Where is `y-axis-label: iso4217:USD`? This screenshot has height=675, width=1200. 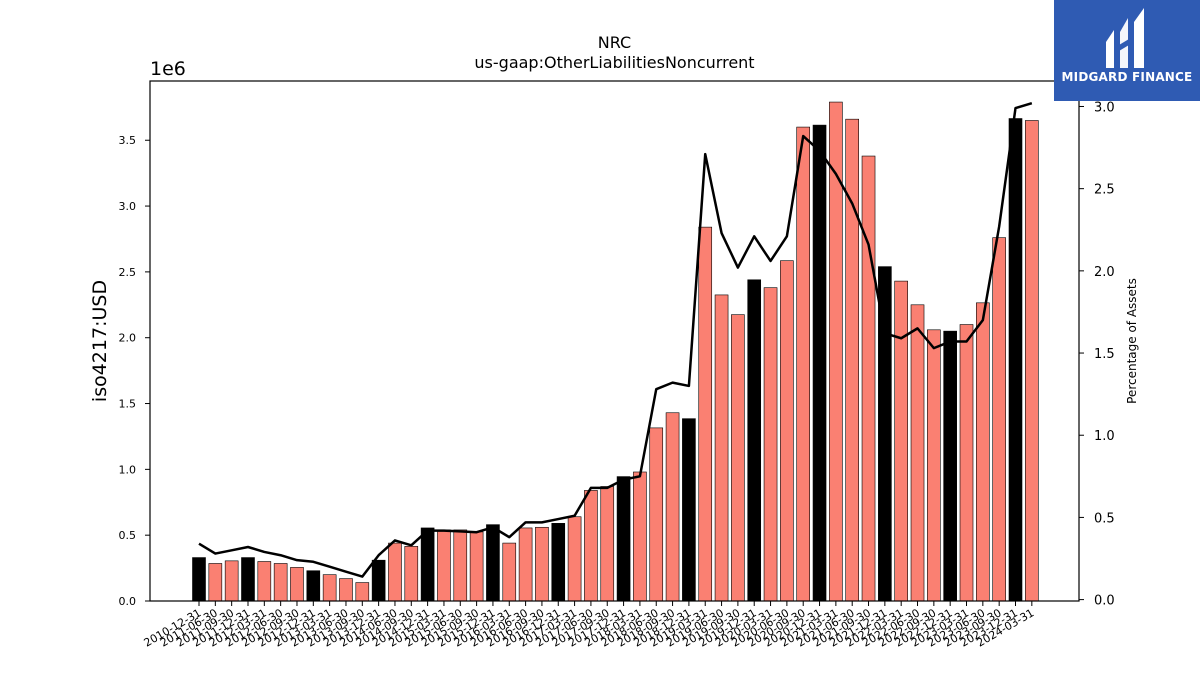
y-axis-label: iso4217:USD is located at coordinates (100, 341).